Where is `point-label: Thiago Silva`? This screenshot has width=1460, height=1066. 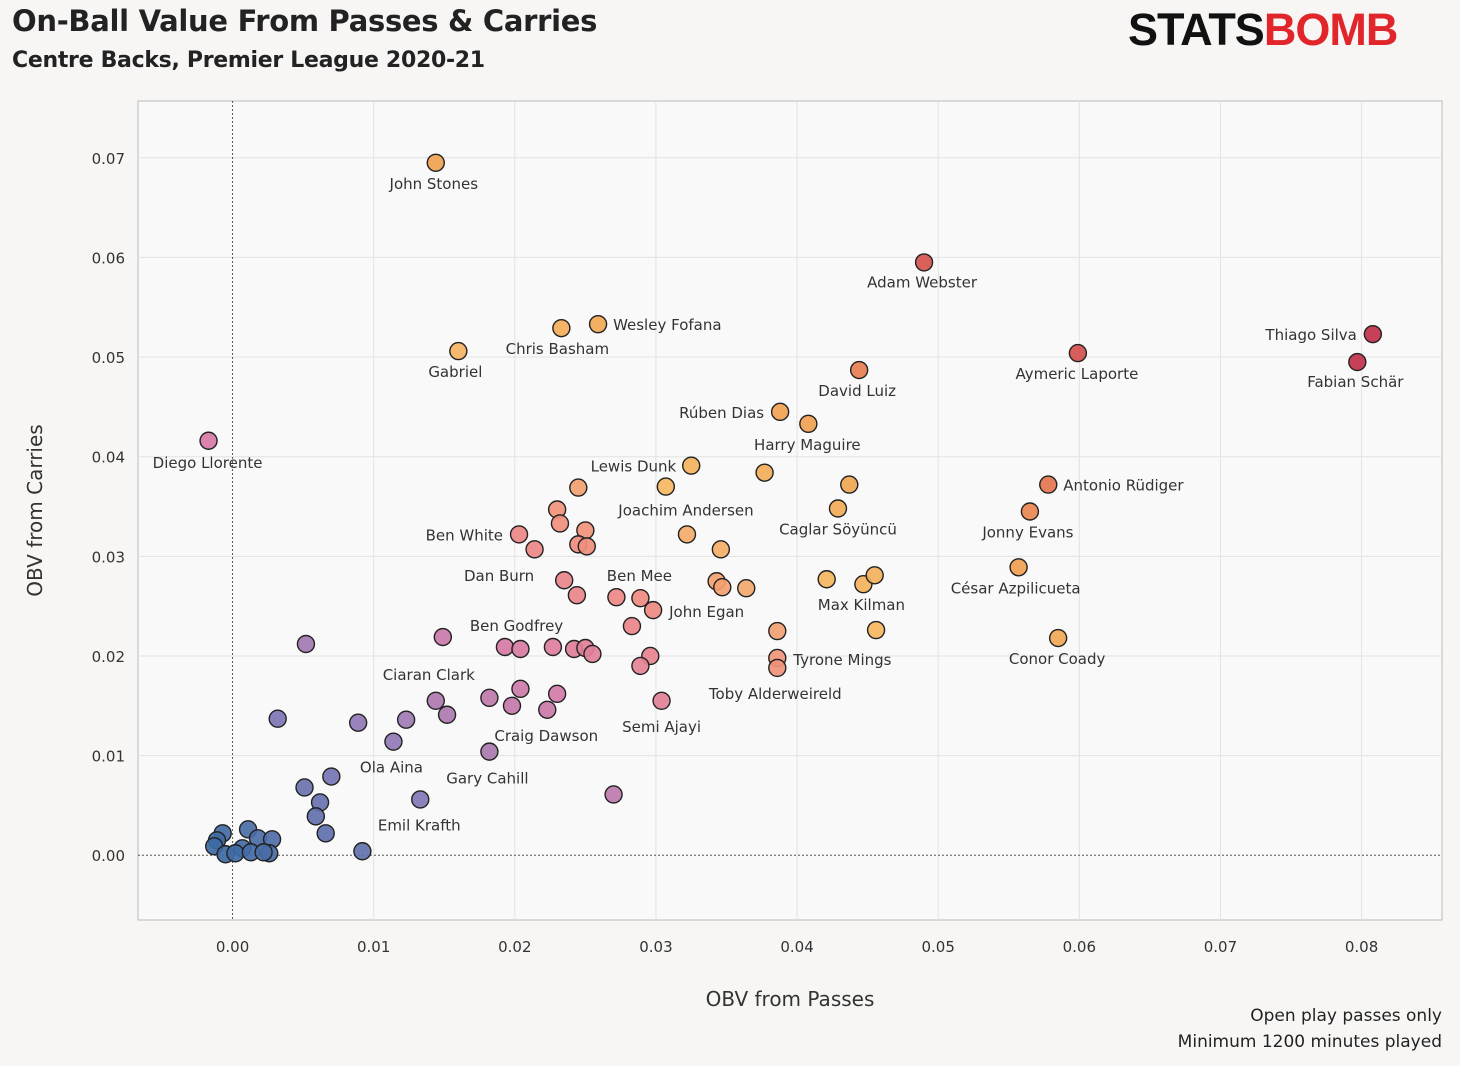 point-label: Thiago Silva is located at coordinates (1310, 335).